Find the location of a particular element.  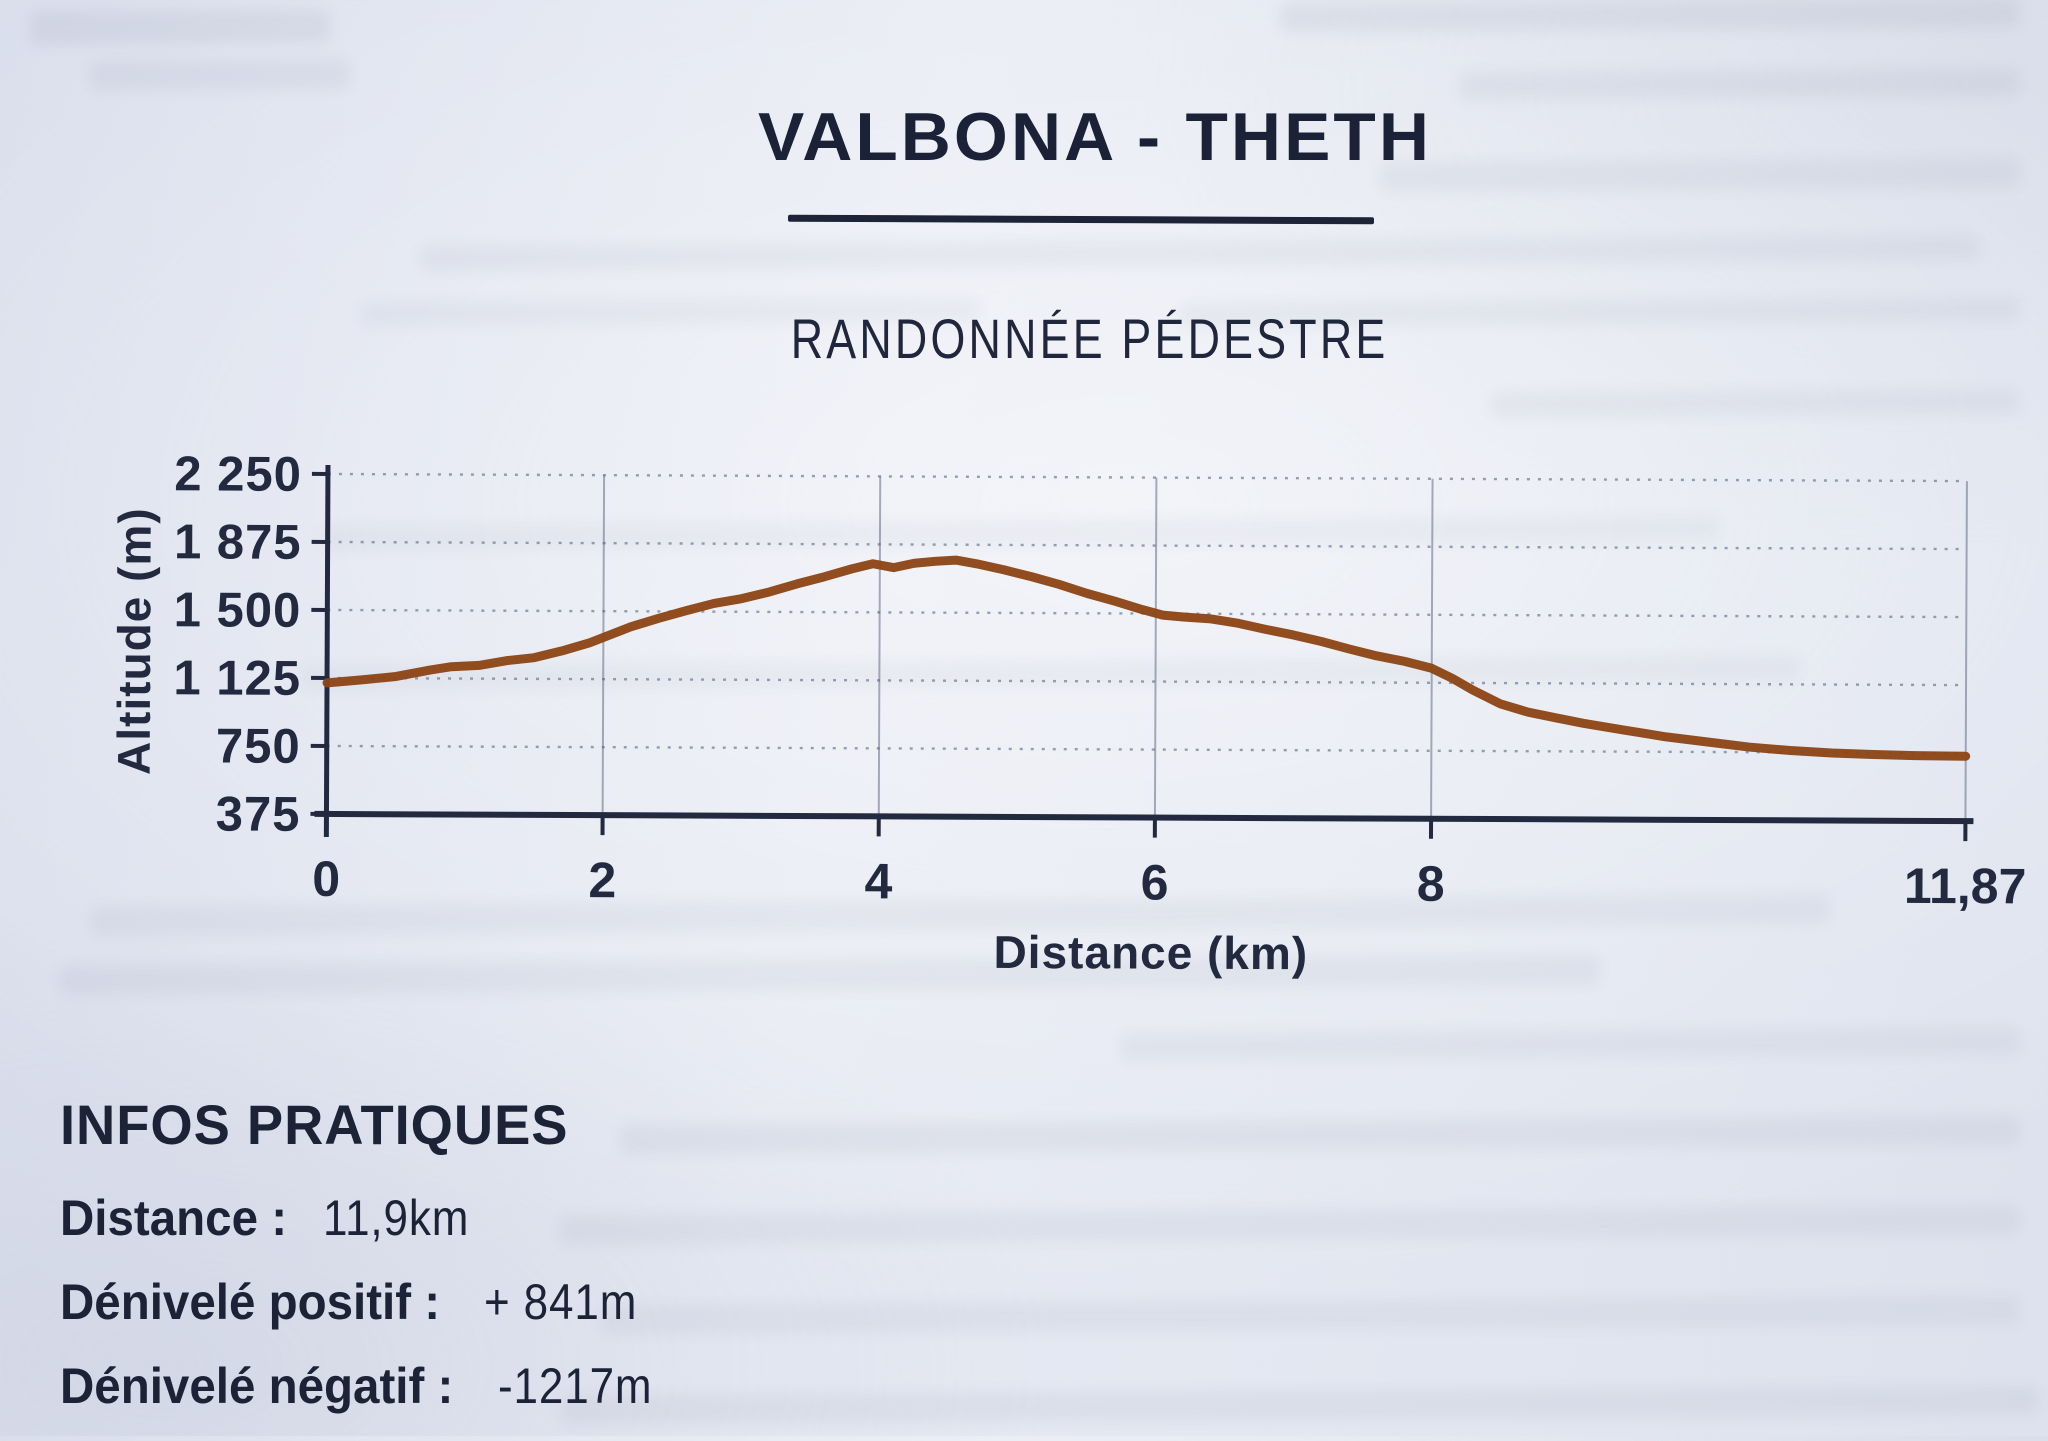

info-line-denivele-positif: Dénivelé positif : + 841m is located at coordinates (366, 1302).